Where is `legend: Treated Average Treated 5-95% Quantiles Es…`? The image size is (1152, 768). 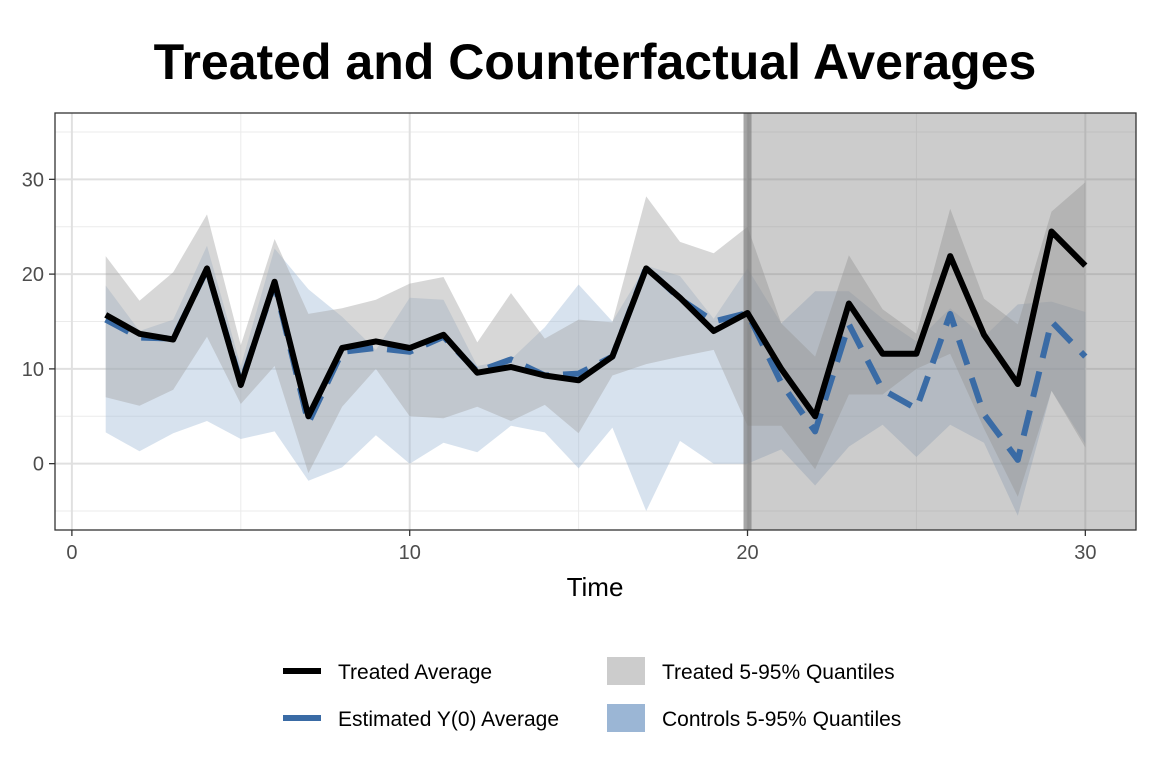
legend: Treated Average Treated 5-95% Quantiles Es… is located at coordinates (592, 694).